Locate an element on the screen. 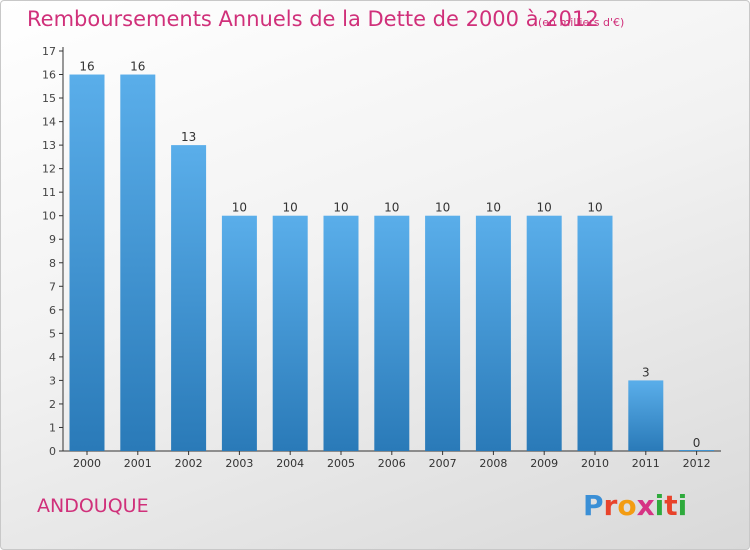 The height and width of the screenshot is (550, 750). y-tick-label: 2 is located at coordinates (52, 404).